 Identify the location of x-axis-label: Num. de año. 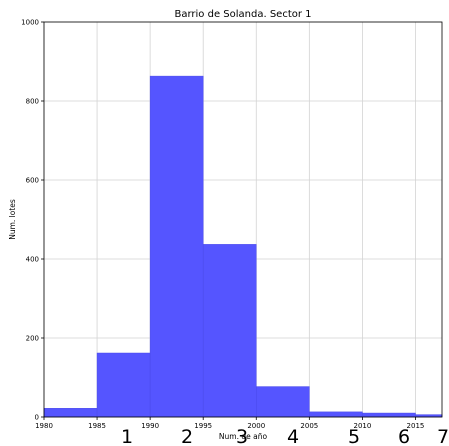
(243, 436).